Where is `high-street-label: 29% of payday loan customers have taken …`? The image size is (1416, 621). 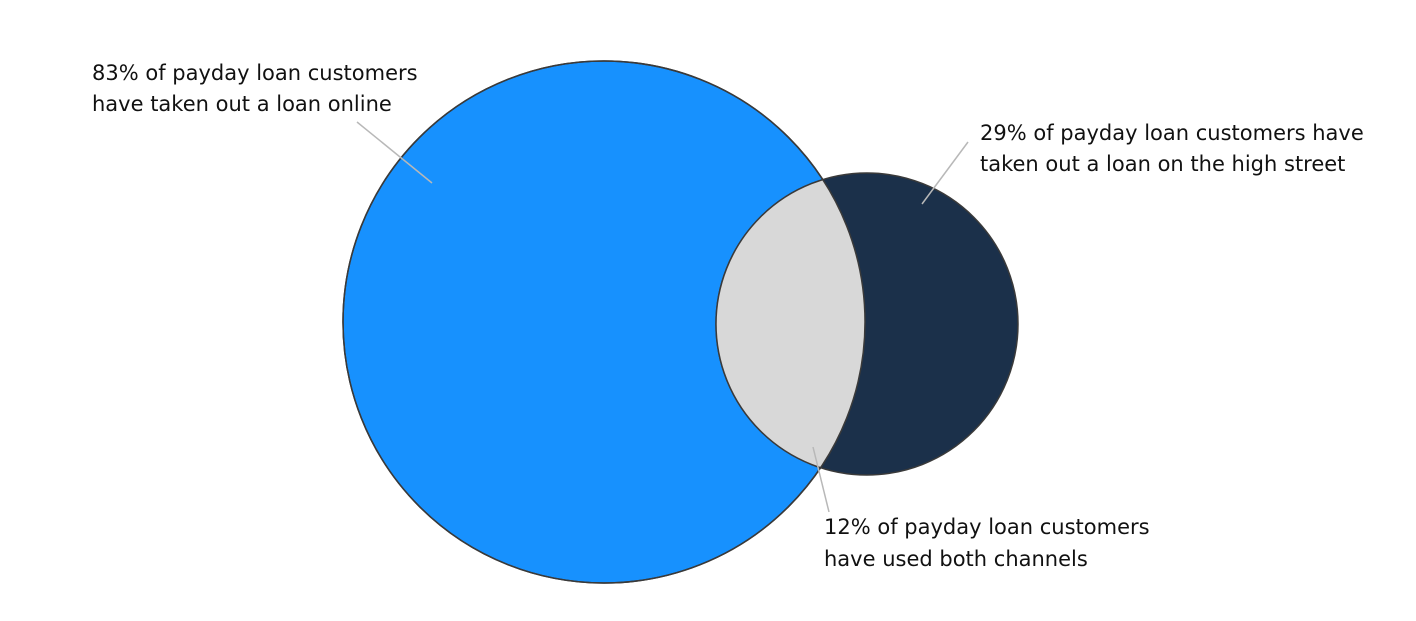
high-street-label: 29% of payday loan customers have taken … is located at coordinates (1175, 148).